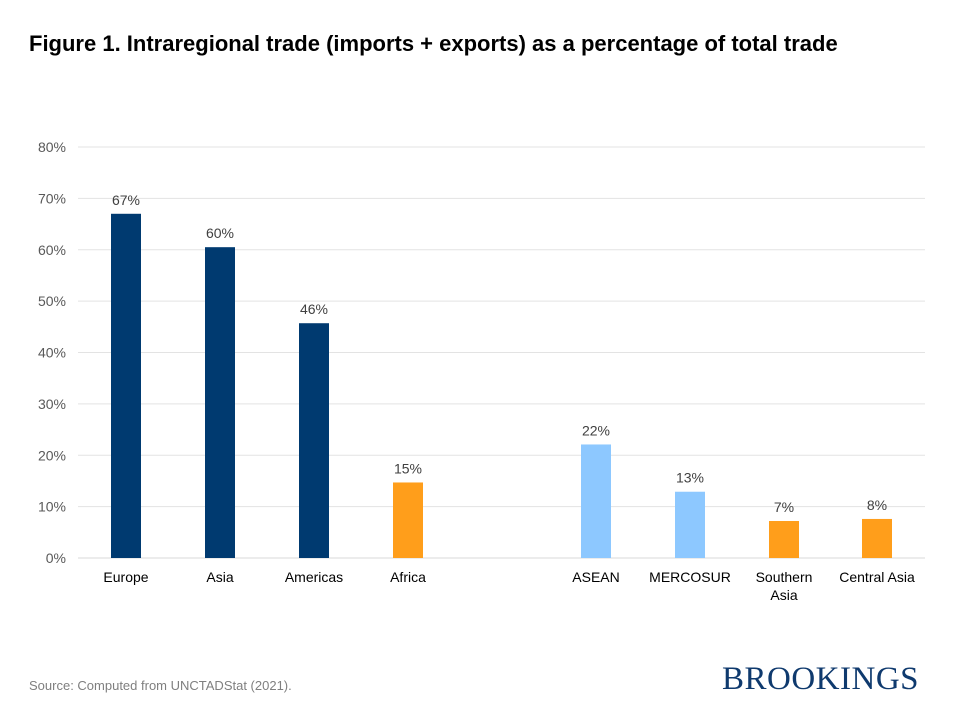 The width and height of the screenshot is (960, 720). Describe the element at coordinates (690, 577) in the screenshot. I see `x-tick-label: MERCOSUR` at that location.